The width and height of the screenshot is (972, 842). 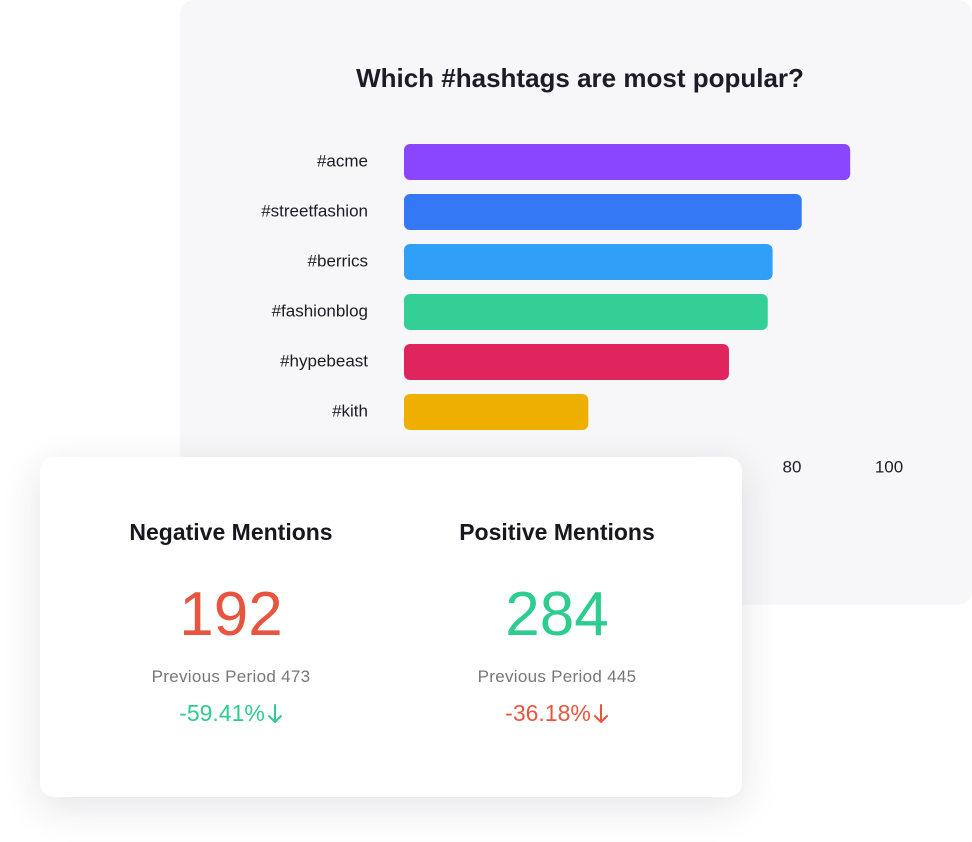 I want to click on mention-count: 192, so click(x=231, y=614).